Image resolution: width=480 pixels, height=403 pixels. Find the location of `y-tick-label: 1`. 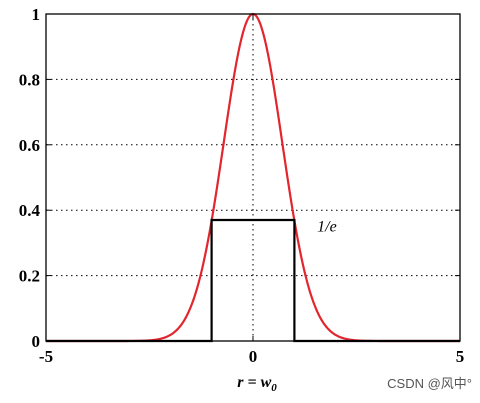

y-tick-label: 1 is located at coordinates (36, 14).